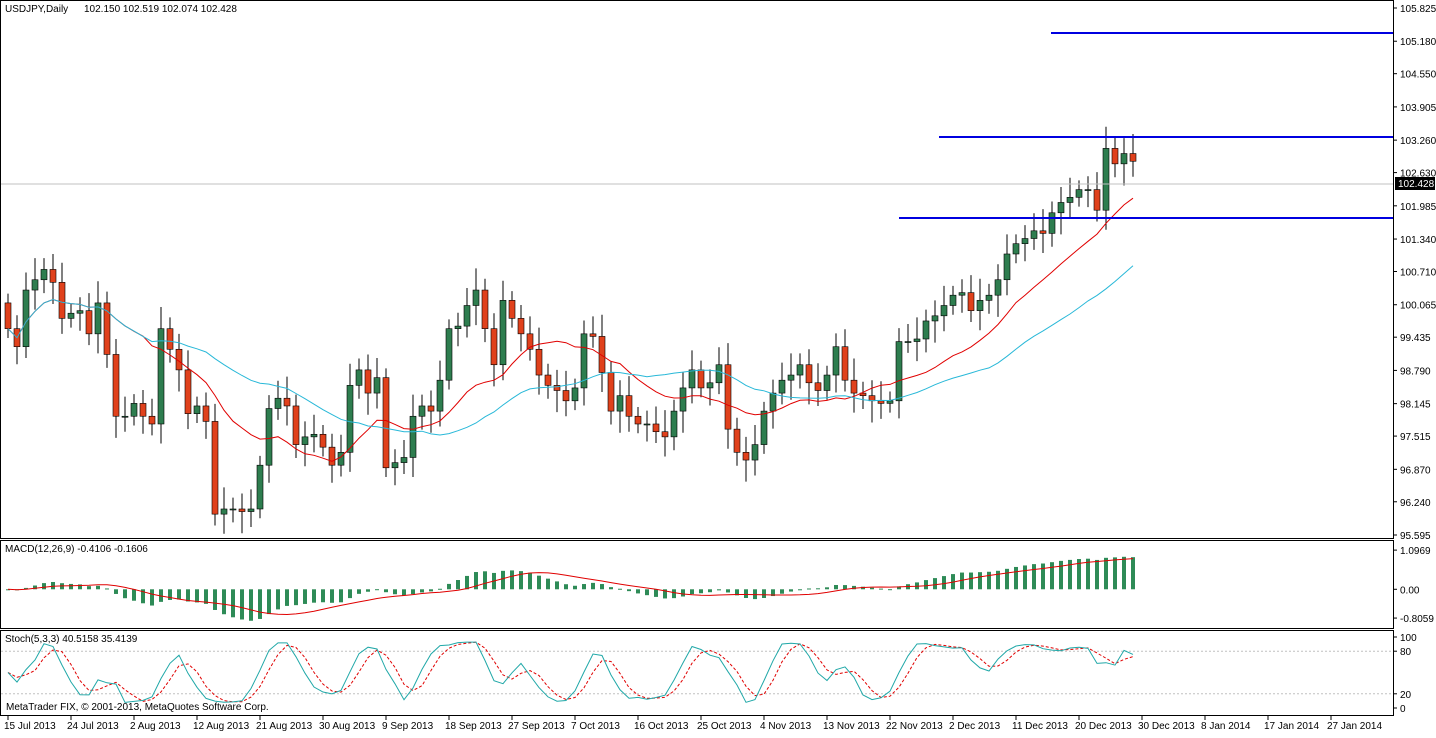 The height and width of the screenshot is (738, 1436). What do you see at coordinates (570, 588) in the screenshot?
I see `macd-series` at bounding box center [570, 588].